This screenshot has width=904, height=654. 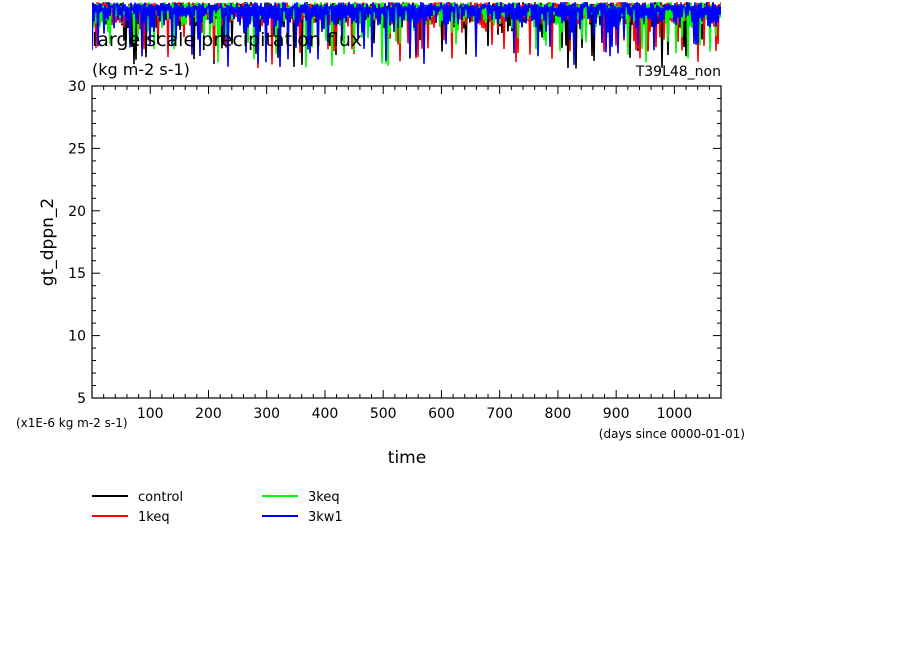 I want to click on series-line-3kw1, so click(x=406, y=34).